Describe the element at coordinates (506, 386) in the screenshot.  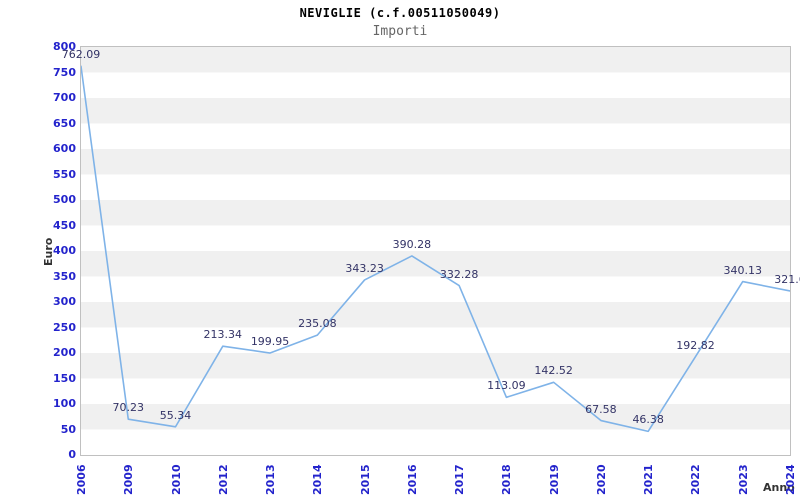
I see `data-point-label: 113.09` at that location.